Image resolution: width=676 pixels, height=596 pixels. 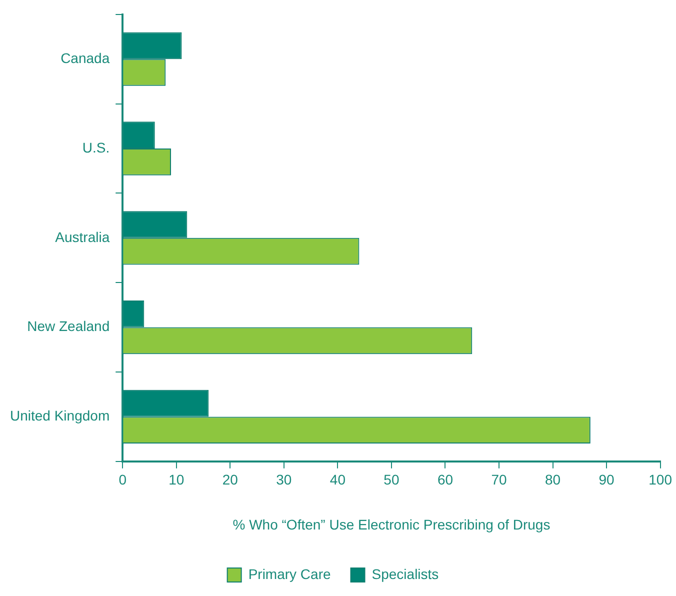 What do you see at coordinates (82, 236) in the screenshot?
I see `y-tick-label: Australia` at bounding box center [82, 236].